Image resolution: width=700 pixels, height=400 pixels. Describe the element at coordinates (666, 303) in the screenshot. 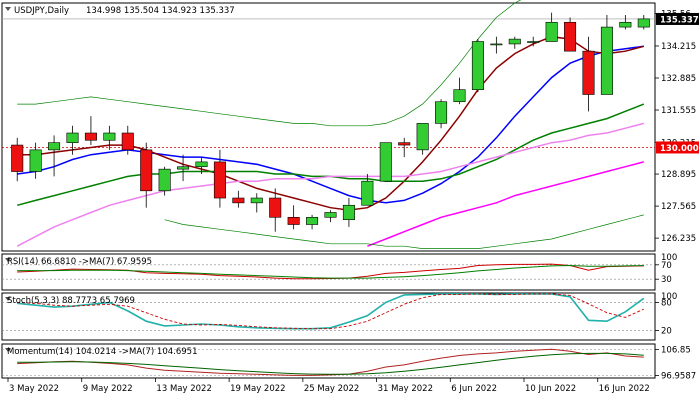

I see `y-tick-label: 80` at that location.